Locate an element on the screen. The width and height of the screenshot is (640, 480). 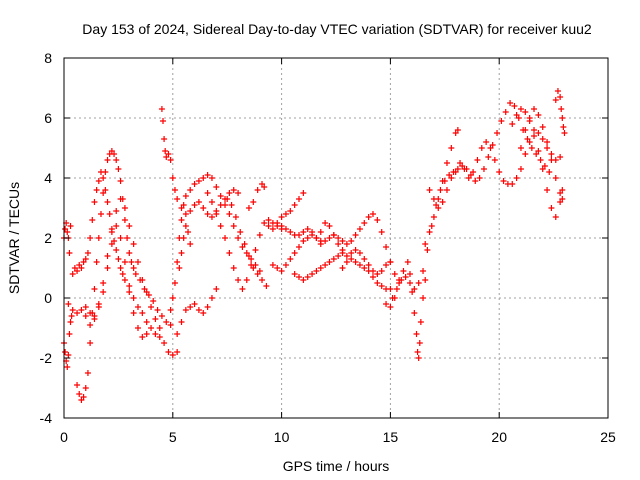
y-tick-label: 8 is located at coordinates (48, 58).